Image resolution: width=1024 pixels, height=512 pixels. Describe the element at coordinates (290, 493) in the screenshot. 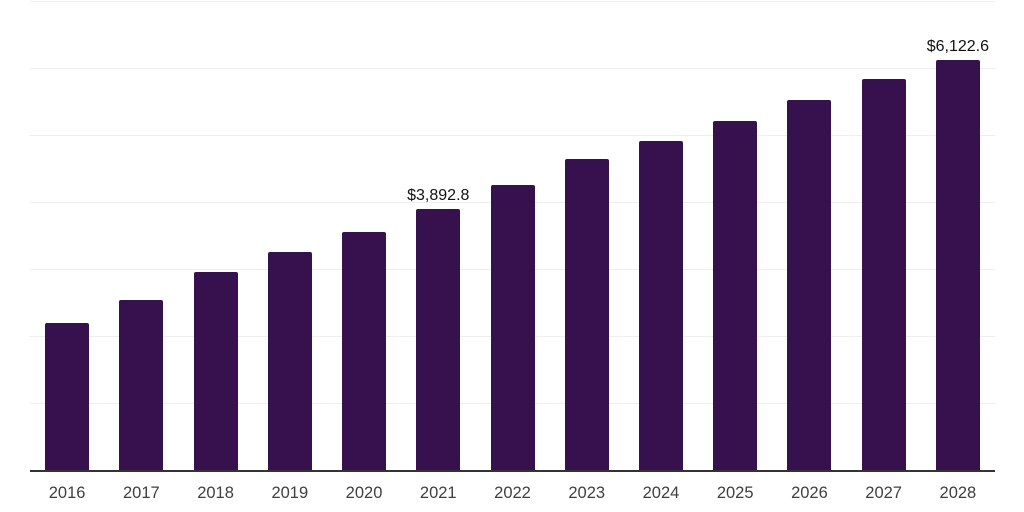

I see `x-tick-2019: 2019` at that location.